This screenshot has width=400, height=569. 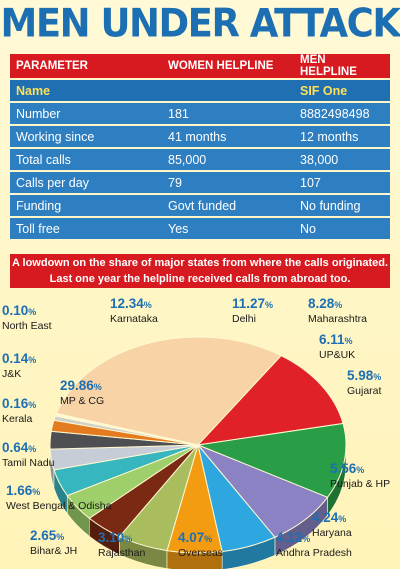 I want to click on pie-label-value: 5.56%, so click(x=347, y=468).